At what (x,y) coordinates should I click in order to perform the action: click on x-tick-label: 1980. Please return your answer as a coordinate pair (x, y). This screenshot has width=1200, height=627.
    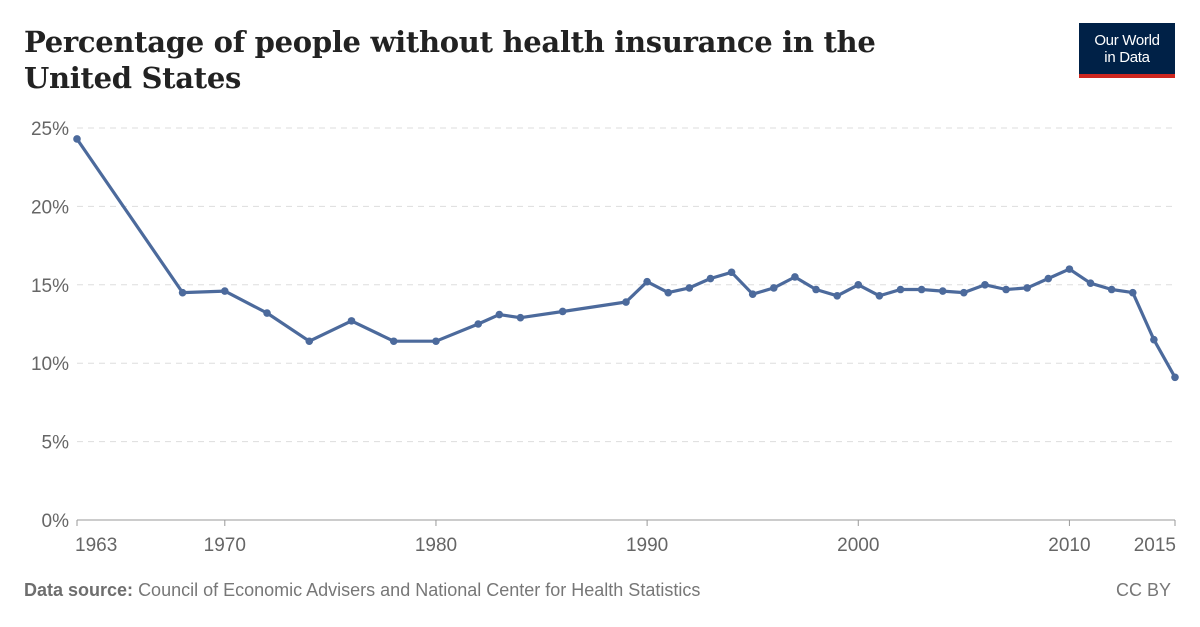
    Looking at the image, I should click on (436, 545).